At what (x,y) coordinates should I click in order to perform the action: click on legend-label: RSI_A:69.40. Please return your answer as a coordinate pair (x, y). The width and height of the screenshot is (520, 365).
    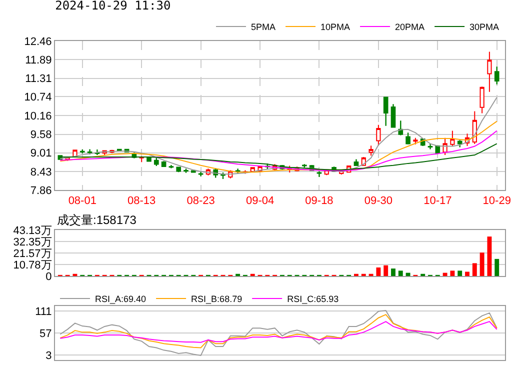
    Looking at the image, I should click on (120, 299).